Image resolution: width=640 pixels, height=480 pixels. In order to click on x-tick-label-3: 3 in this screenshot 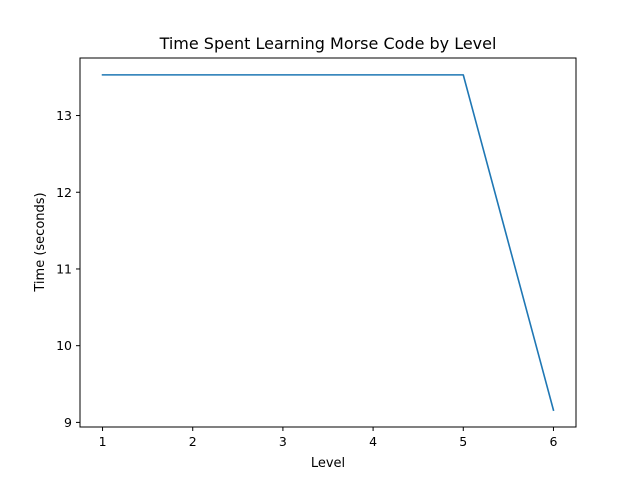, I will do `click(283, 441)`.